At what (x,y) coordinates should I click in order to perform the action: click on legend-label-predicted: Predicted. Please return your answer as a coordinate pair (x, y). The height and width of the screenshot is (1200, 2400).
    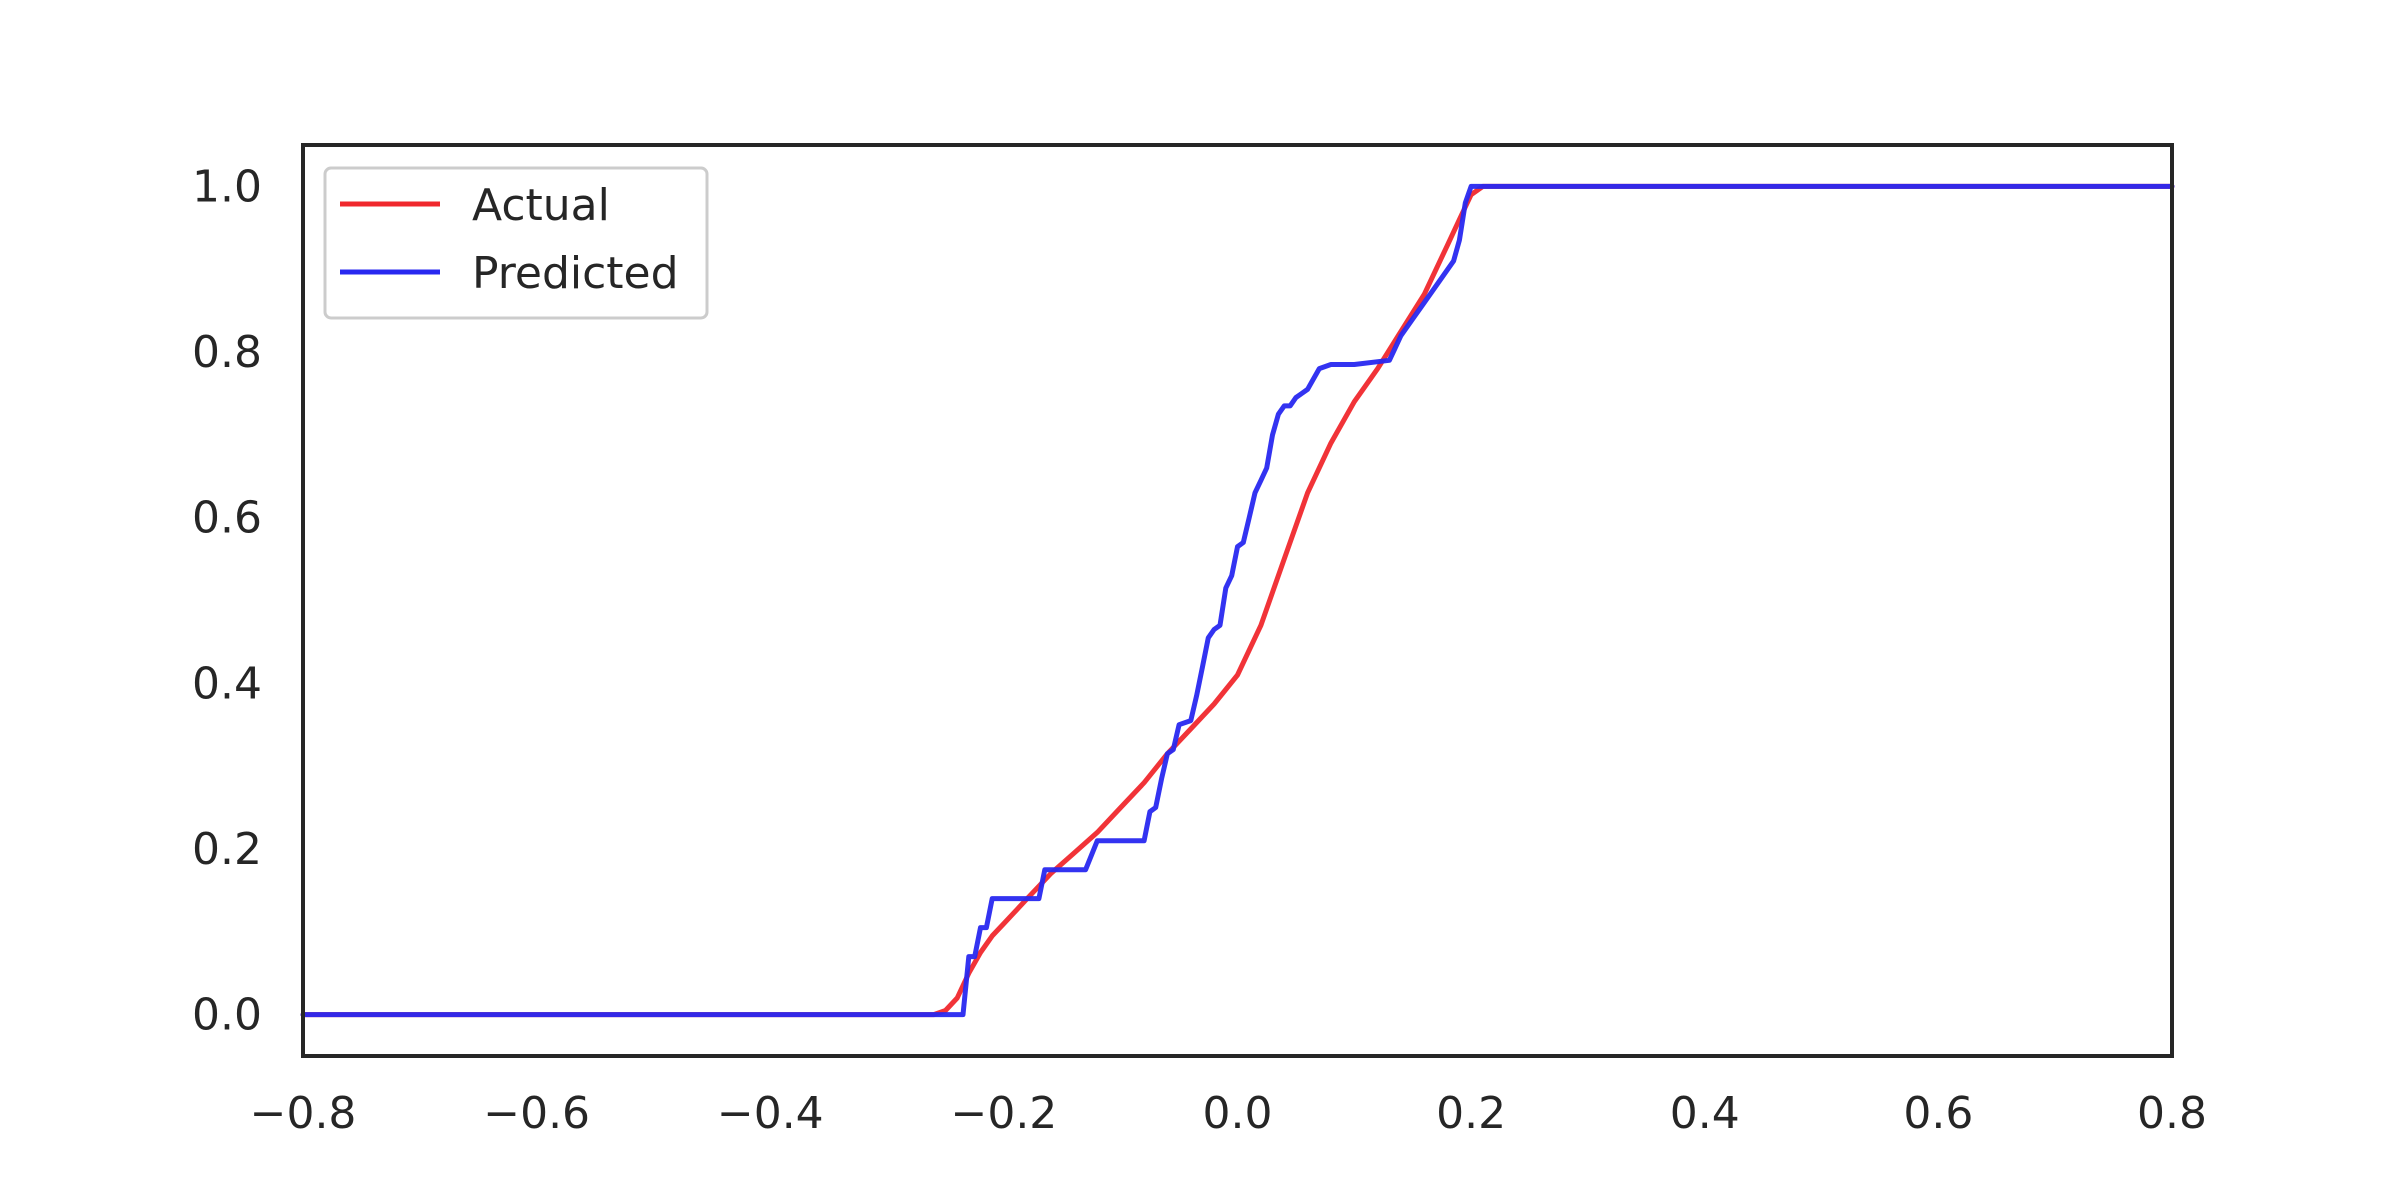
    Looking at the image, I should click on (575, 273).